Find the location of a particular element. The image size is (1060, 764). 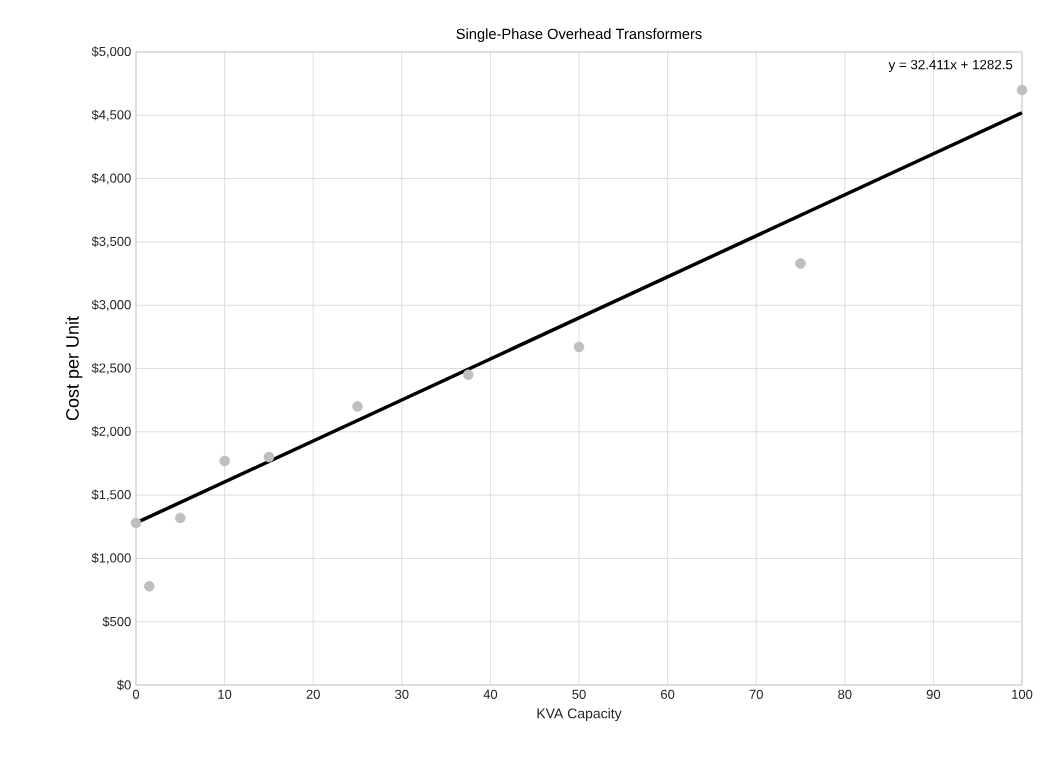

x-tick-label: 70 is located at coordinates (756, 694).